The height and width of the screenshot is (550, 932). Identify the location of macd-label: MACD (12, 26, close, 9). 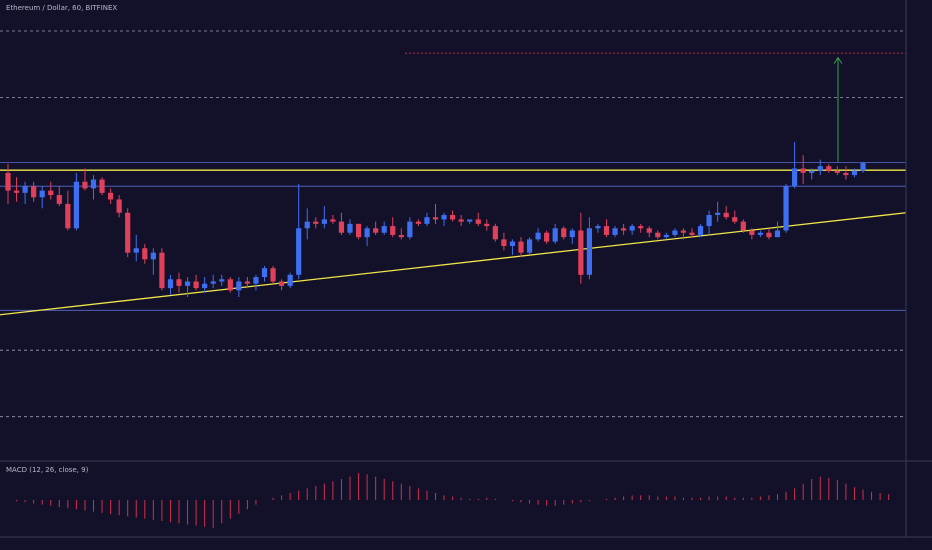
(47, 470).